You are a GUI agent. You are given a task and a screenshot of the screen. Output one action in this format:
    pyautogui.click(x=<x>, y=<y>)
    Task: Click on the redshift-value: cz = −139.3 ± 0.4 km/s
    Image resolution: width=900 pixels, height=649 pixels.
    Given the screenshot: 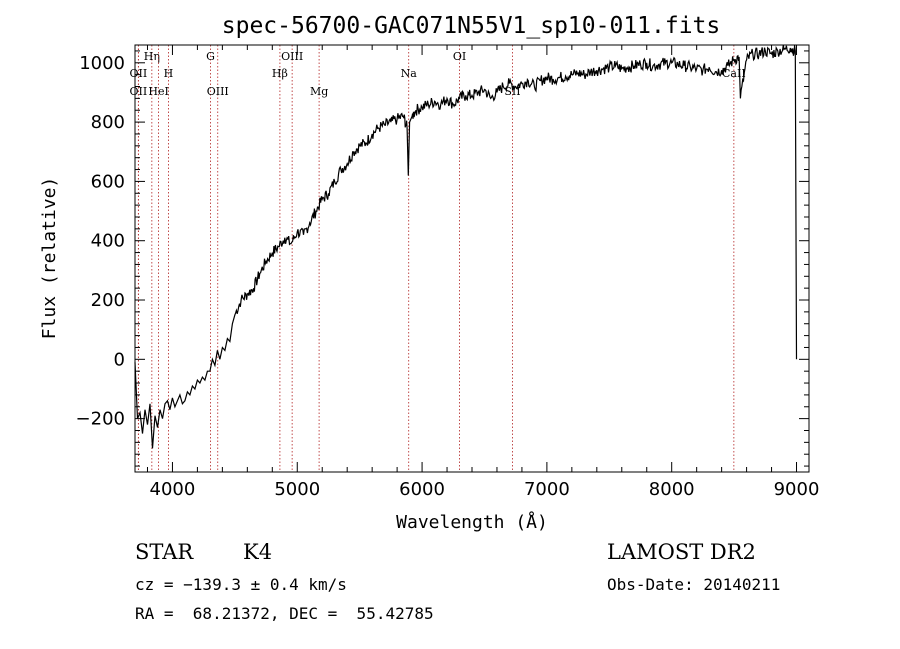 What is the action you would take?
    pyautogui.click(x=241, y=584)
    